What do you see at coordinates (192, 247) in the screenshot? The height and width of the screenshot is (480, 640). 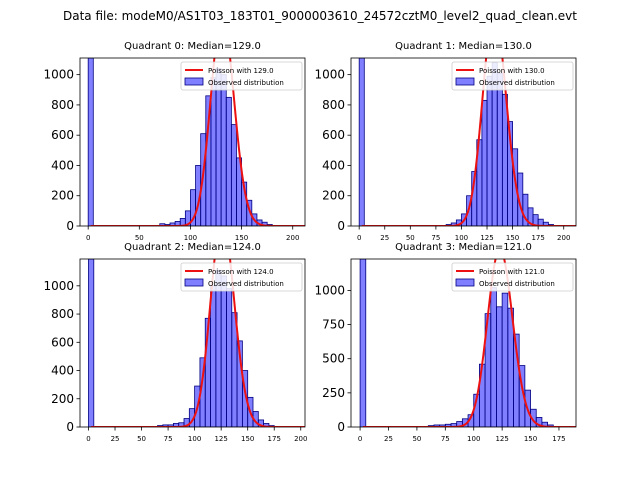 I see `chart-title: Quadrant 2: Median=124.0` at bounding box center [192, 247].